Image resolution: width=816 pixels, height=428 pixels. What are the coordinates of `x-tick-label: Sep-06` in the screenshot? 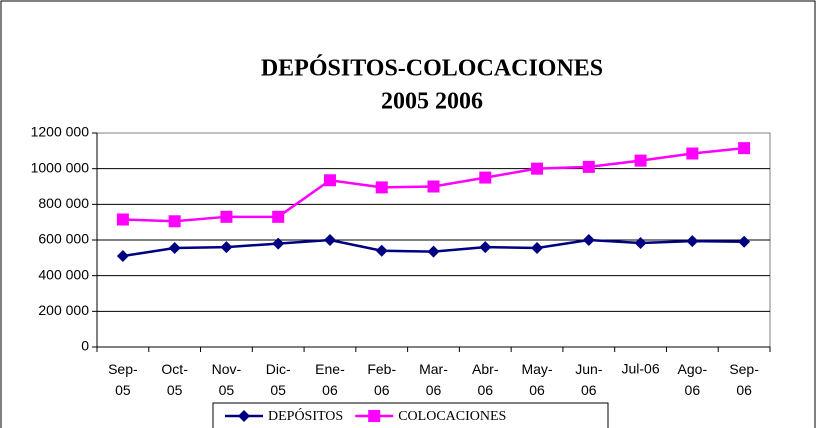 It's located at (744, 379).